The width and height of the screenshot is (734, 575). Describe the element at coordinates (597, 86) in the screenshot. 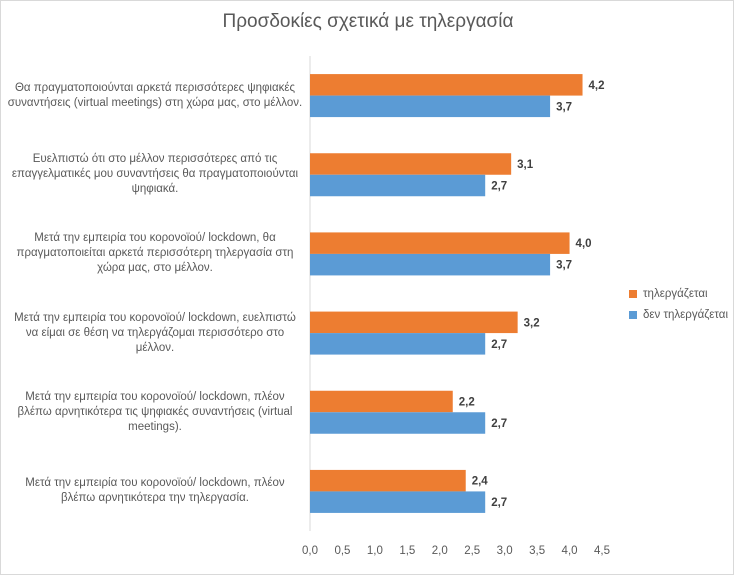

I see `data-label: 4,2` at that location.